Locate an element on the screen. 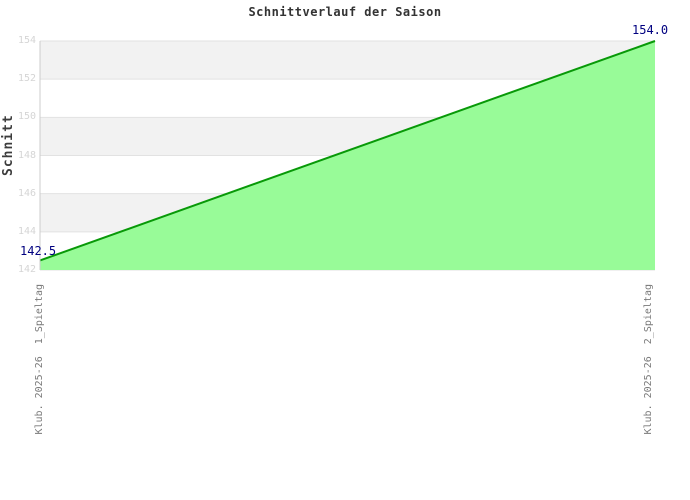 This screenshot has height=500, width=690. y-tick-label: 154 is located at coordinates (26, 40).